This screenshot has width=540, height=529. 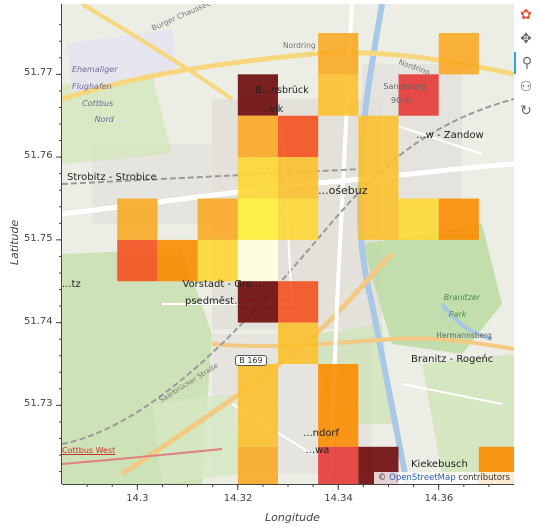 What do you see at coordinates (383, 478) in the screenshot?
I see `attribution-prefix: ©` at bounding box center [383, 478].